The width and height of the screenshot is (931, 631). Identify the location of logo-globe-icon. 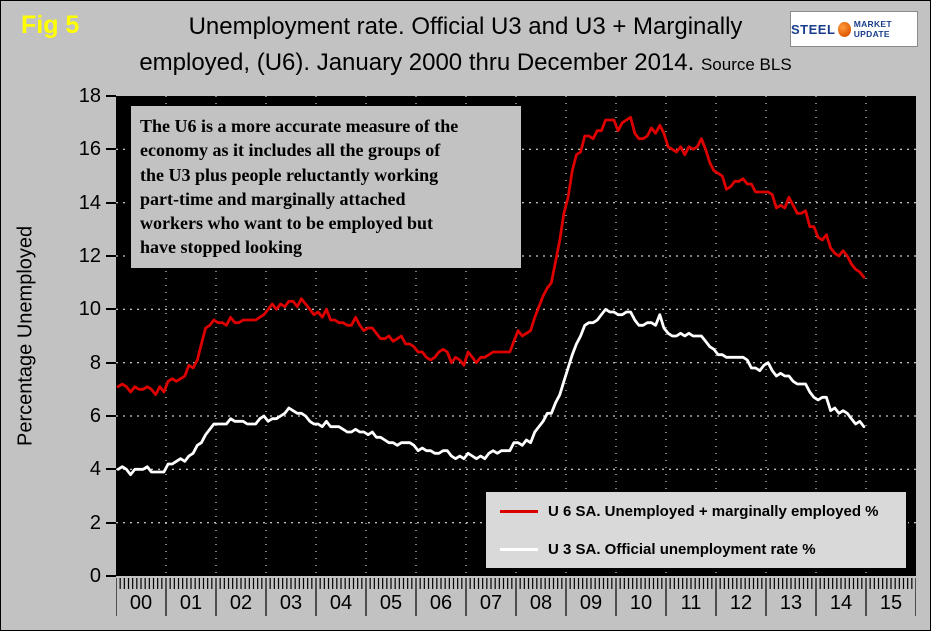
(844, 29).